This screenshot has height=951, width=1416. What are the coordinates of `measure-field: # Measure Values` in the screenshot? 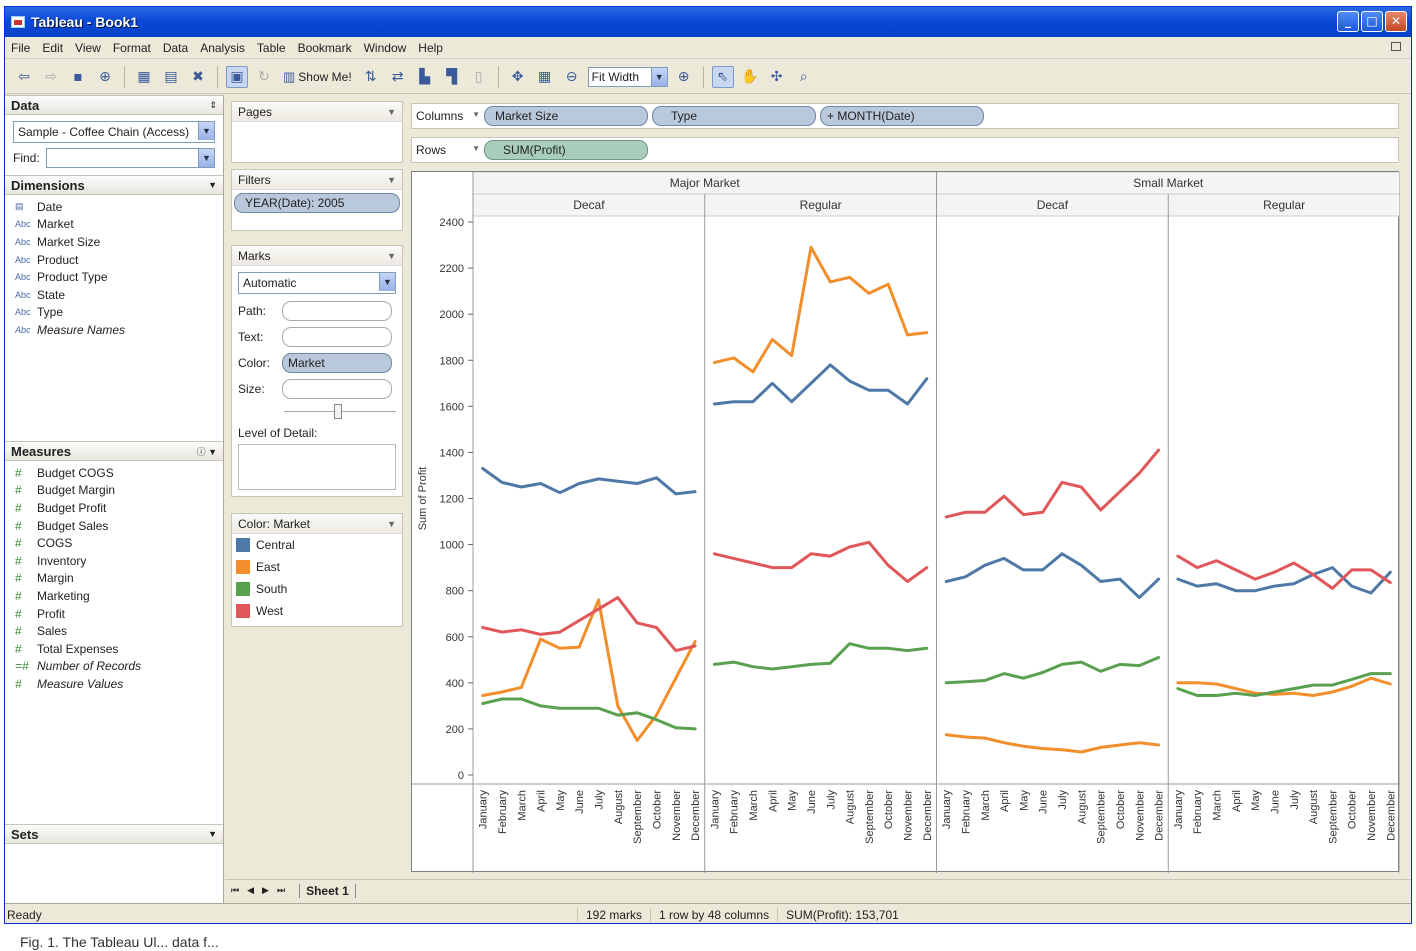 It's located at (69, 683).